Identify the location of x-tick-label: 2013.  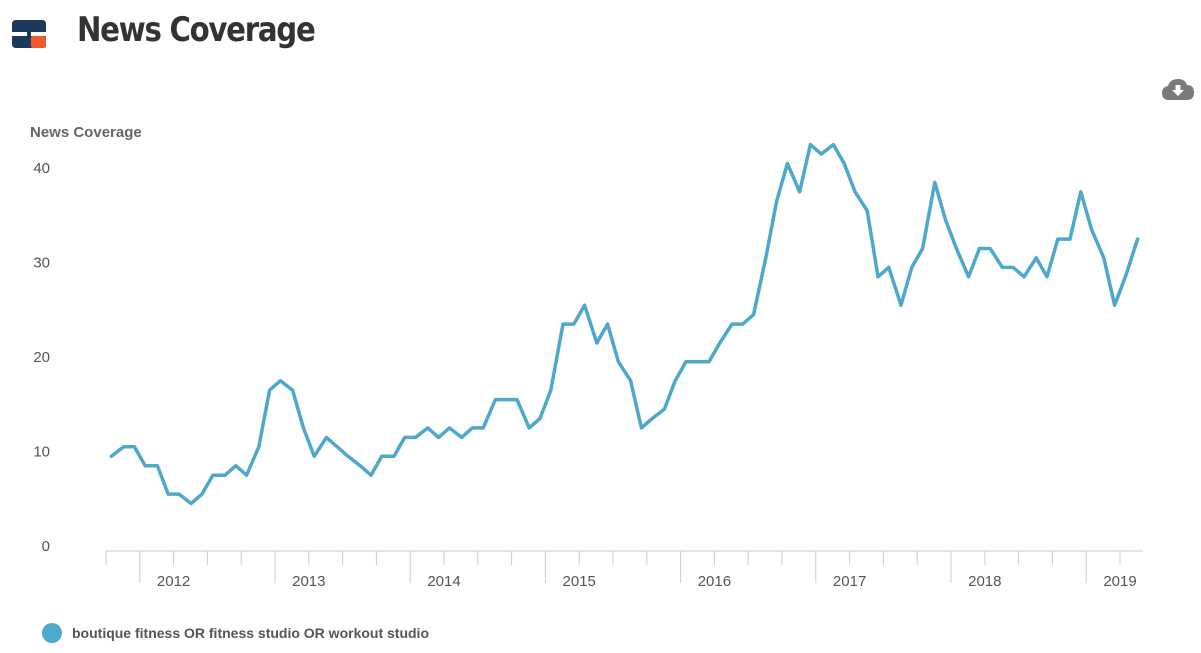
(308, 581).